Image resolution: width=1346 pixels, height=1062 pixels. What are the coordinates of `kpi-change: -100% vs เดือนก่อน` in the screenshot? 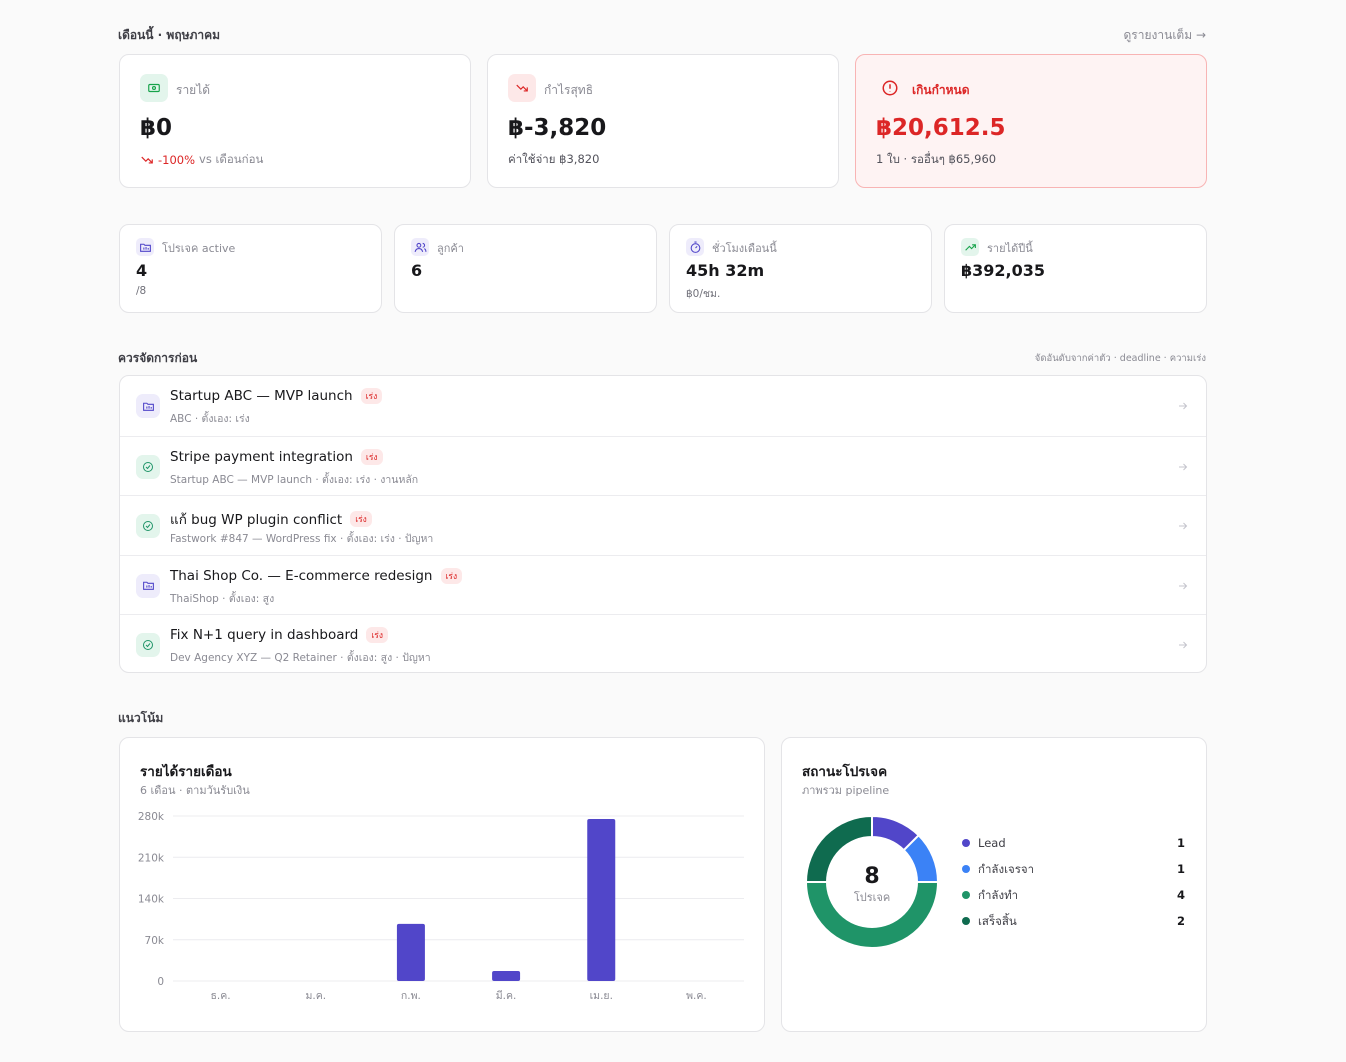 It's located at (201, 160).